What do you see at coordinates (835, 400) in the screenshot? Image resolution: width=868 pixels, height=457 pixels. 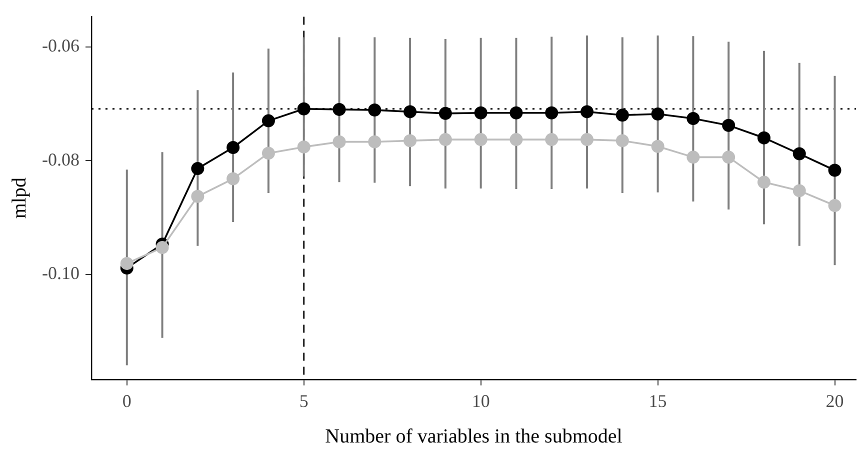 I see `x-tick-label: 20` at bounding box center [835, 400].